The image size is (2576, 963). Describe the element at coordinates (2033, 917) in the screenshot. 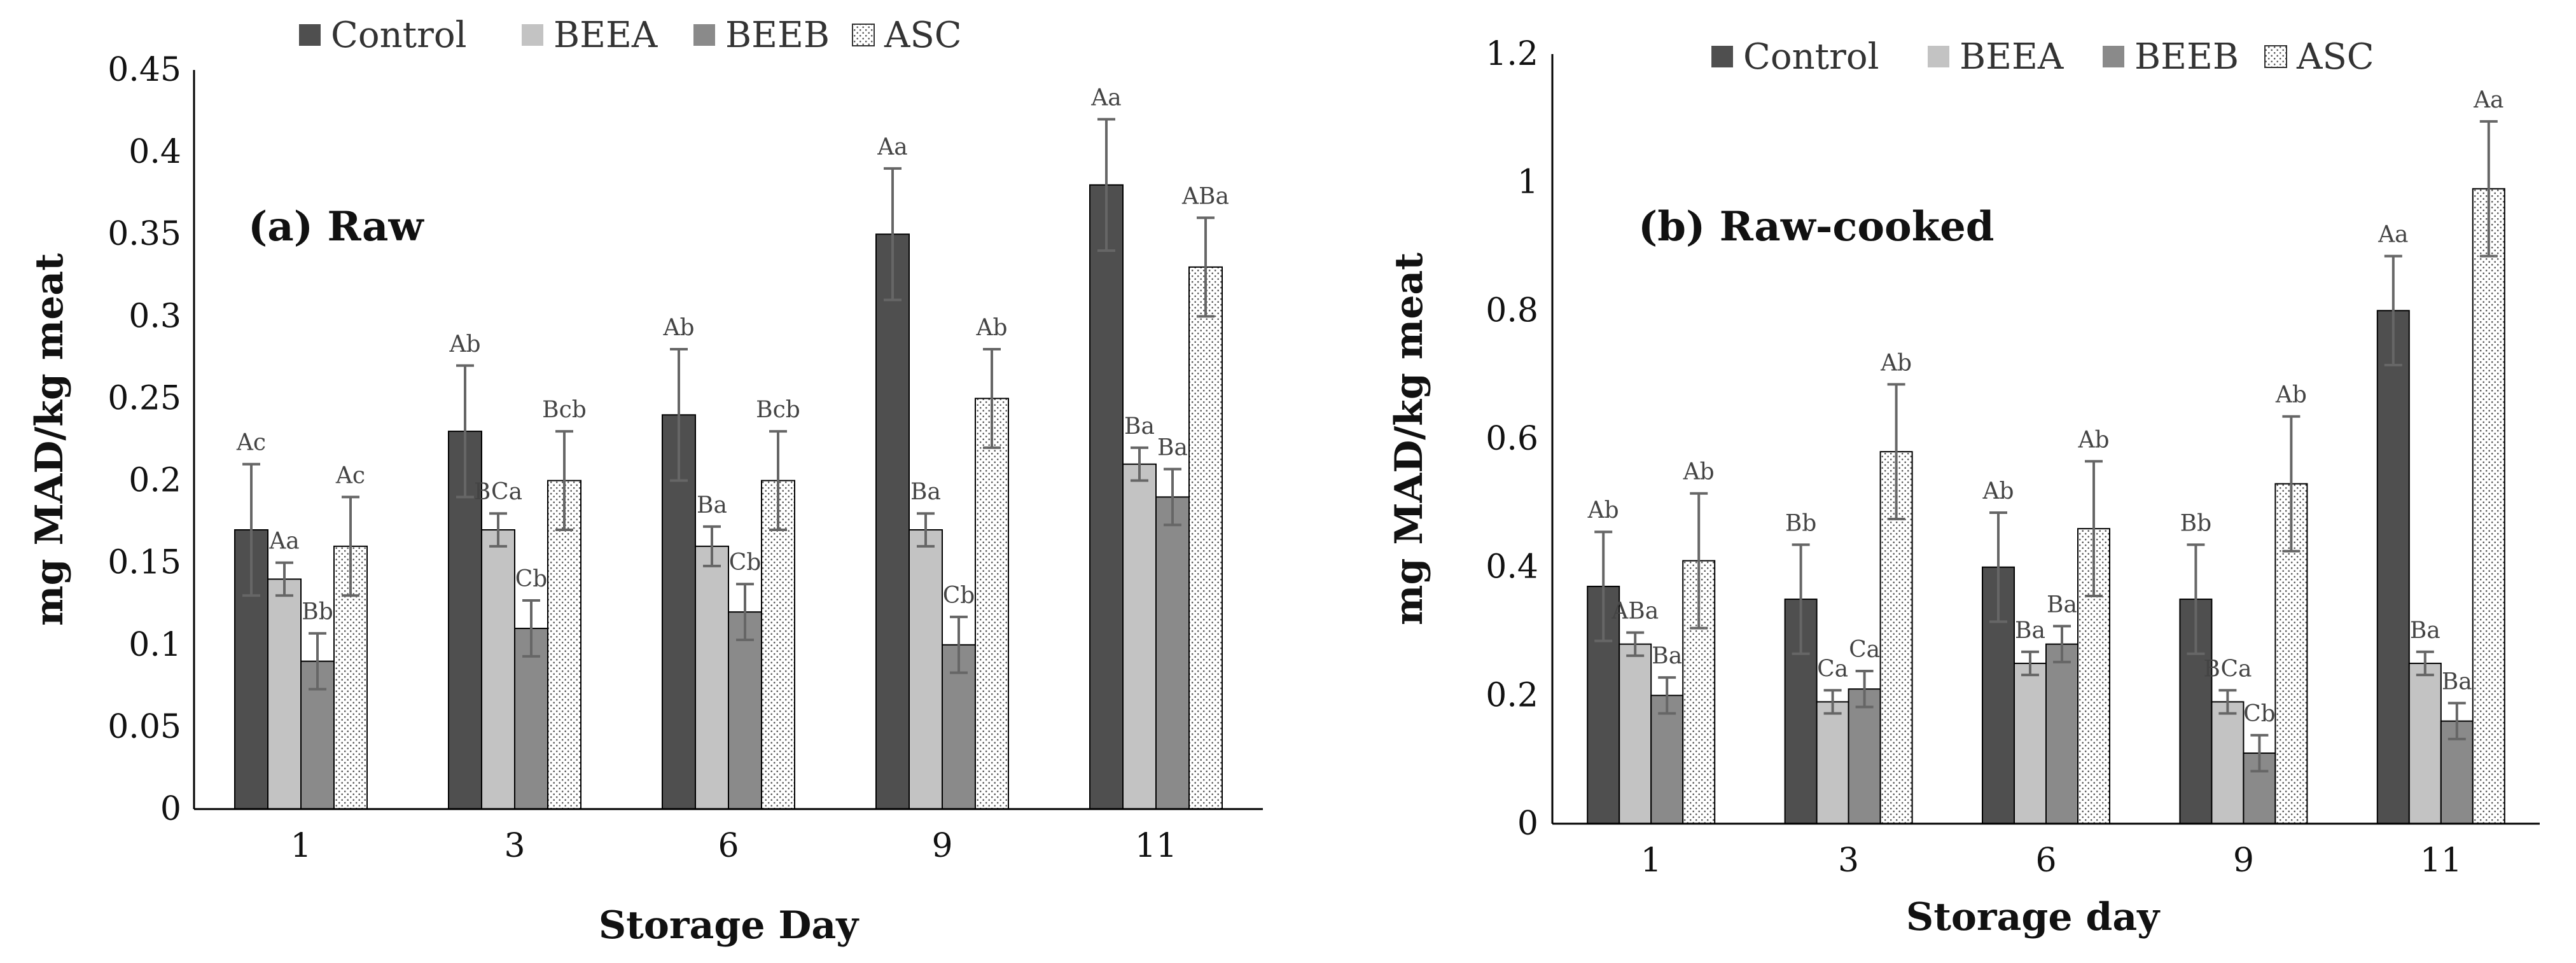

I see `x-axis-title: Storage day` at that location.